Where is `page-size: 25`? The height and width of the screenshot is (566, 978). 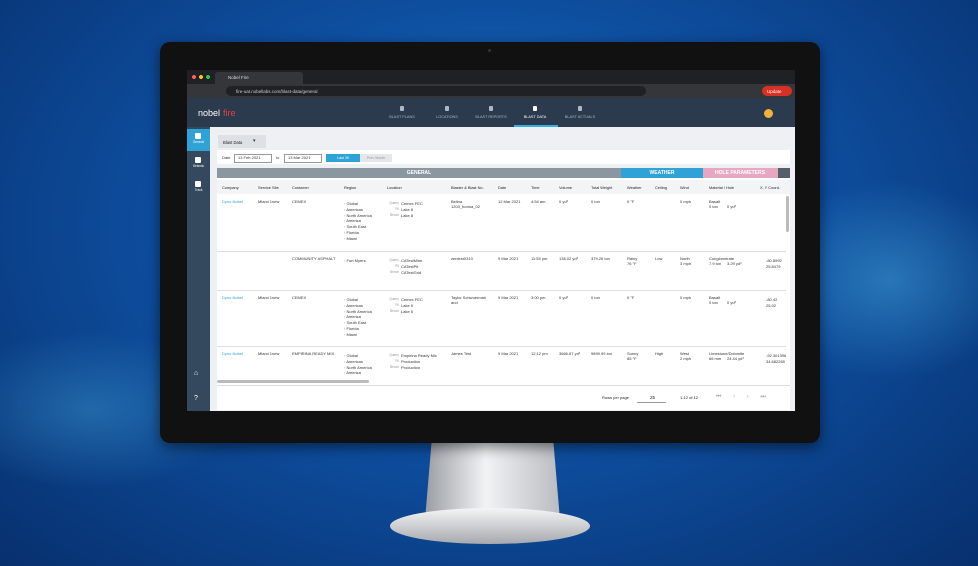
page-size: 25 is located at coordinates (653, 397).